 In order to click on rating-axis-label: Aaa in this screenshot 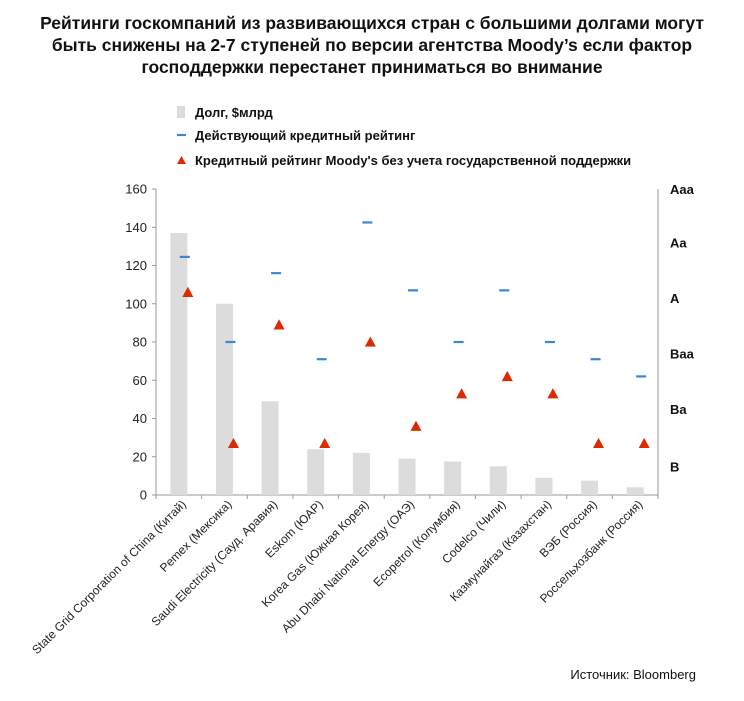, I will do `click(682, 189)`.